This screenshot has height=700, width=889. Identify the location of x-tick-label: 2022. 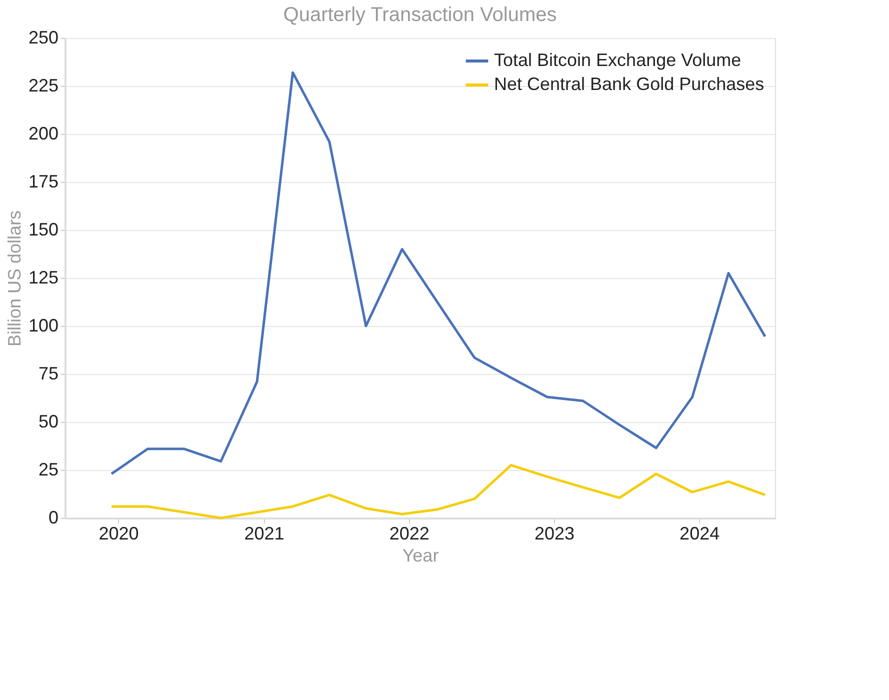
(409, 534).